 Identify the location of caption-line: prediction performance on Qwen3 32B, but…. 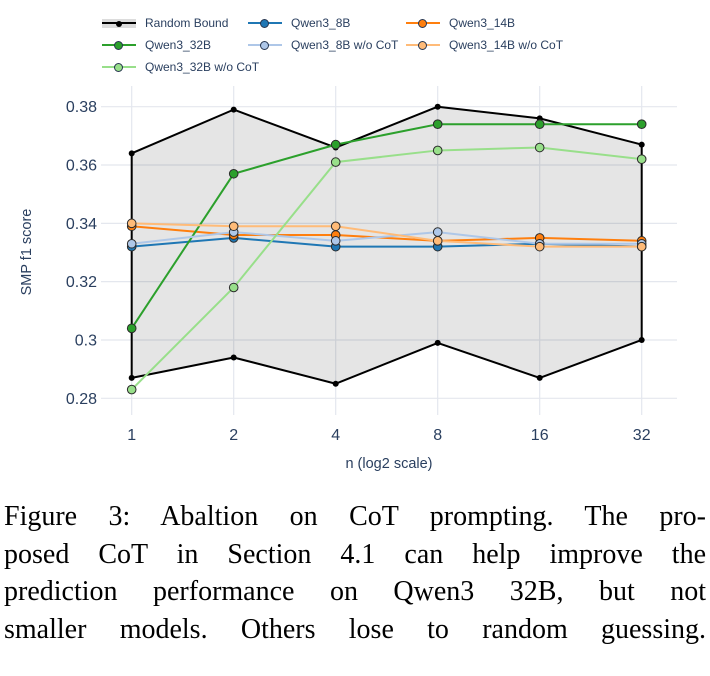
(355, 591).